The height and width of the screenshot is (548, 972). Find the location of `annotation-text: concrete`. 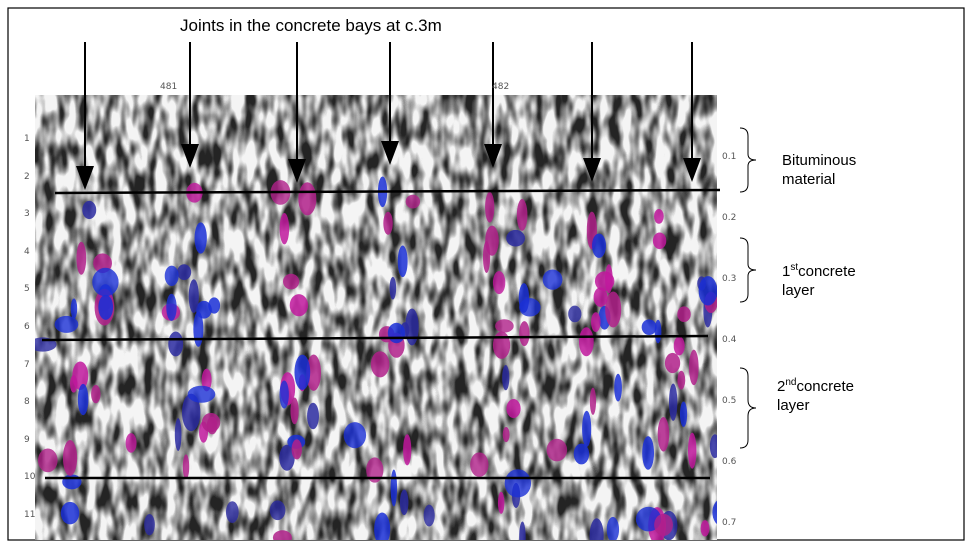

annotation-text: concrete is located at coordinates (825, 386).